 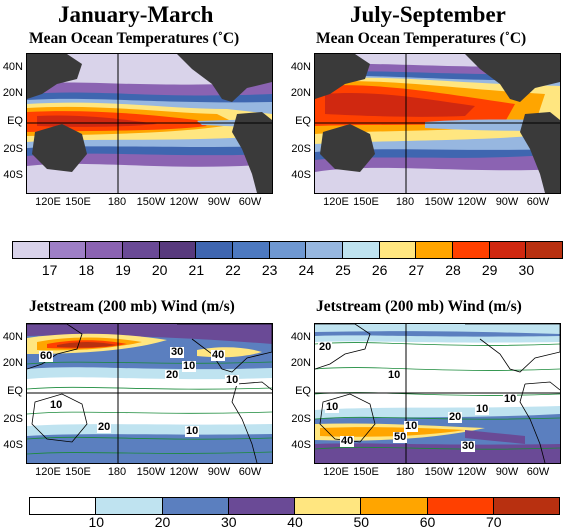 I want to click on contour-label: 40, so click(x=218, y=355).